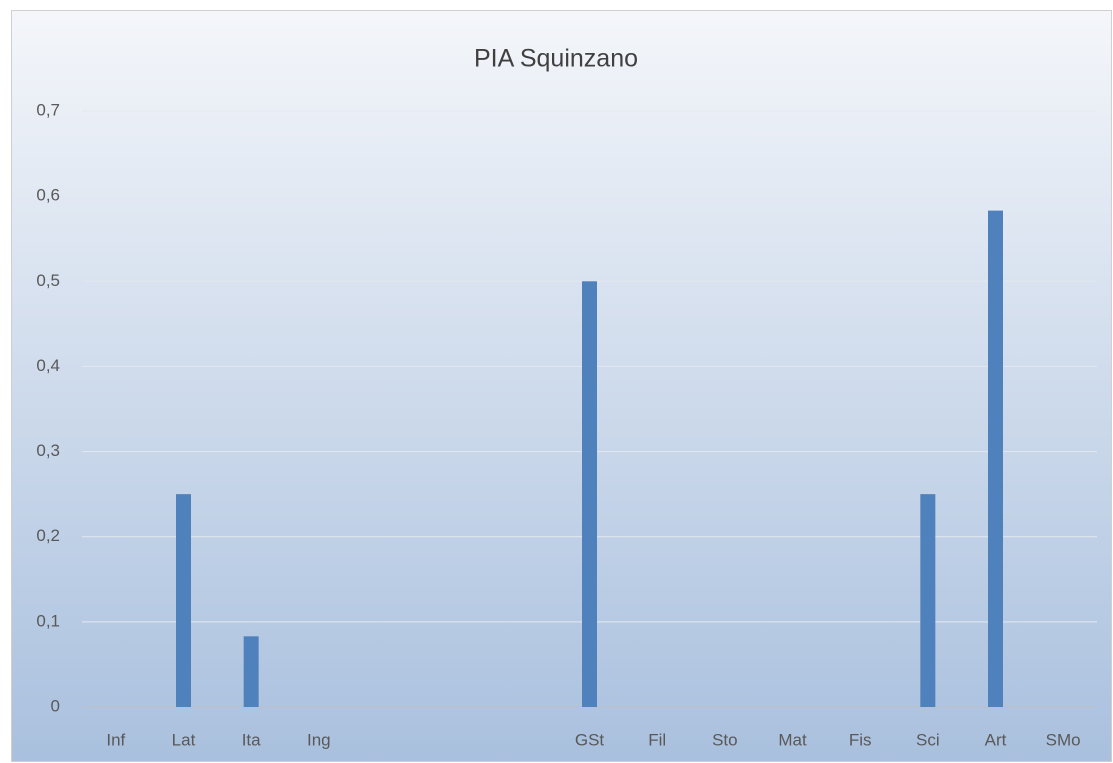 The image size is (1113, 763). What do you see at coordinates (48, 535) in the screenshot?
I see `y-tick-label: 0,2` at bounding box center [48, 535].